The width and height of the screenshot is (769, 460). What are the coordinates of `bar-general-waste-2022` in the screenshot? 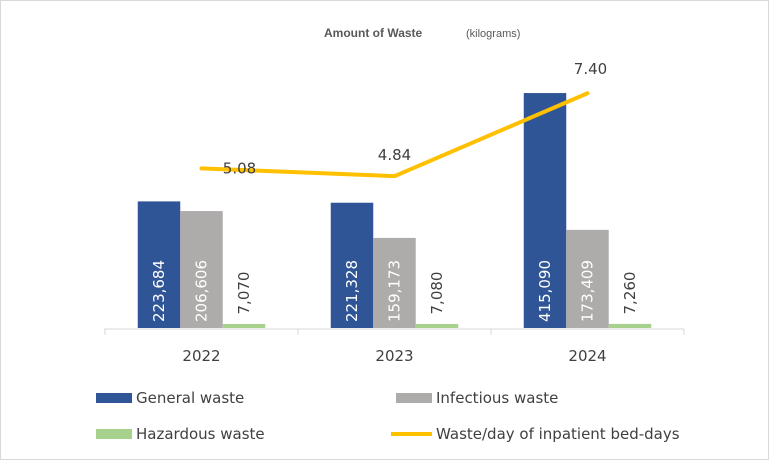 It's located at (159, 264).